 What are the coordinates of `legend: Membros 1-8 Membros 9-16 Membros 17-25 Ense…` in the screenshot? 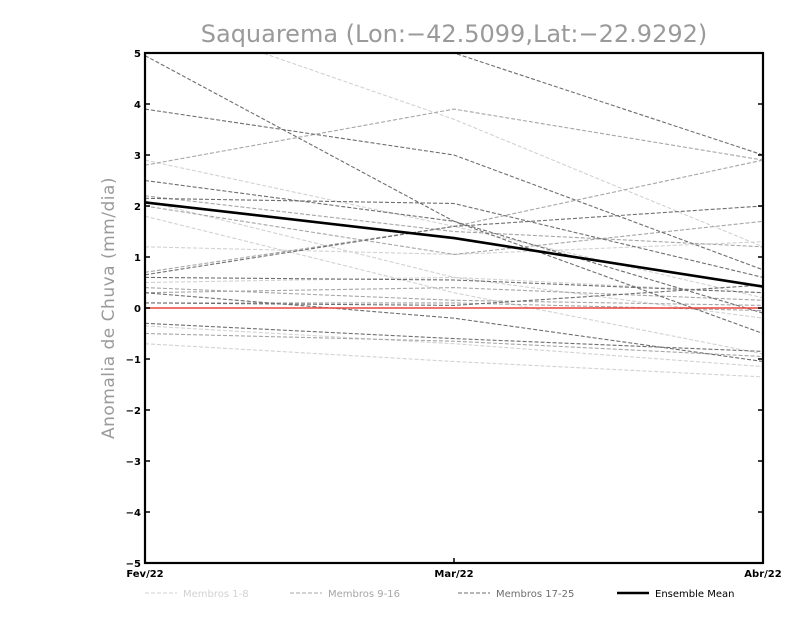 It's located at (439, 594).